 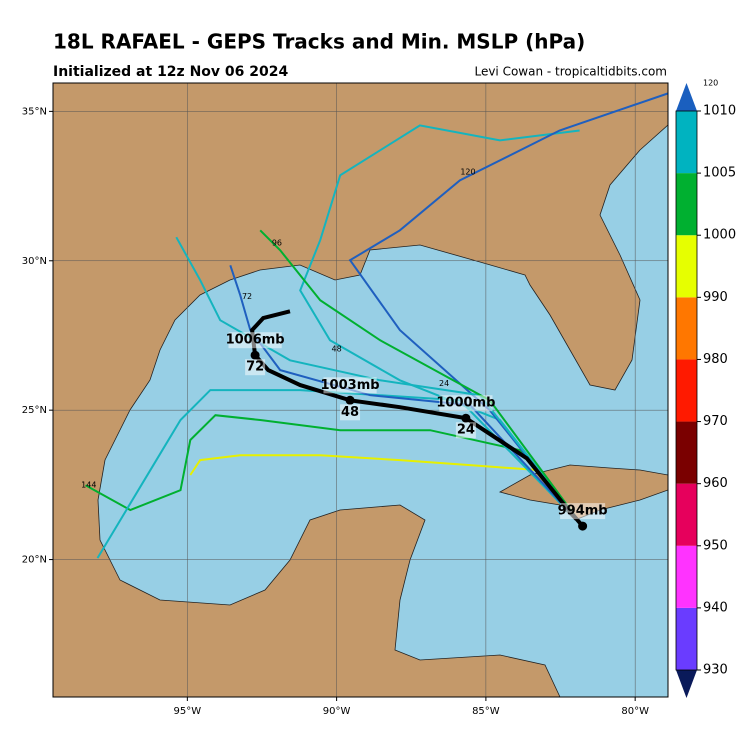 I want to click on hour-label: 72, so click(x=255, y=367).